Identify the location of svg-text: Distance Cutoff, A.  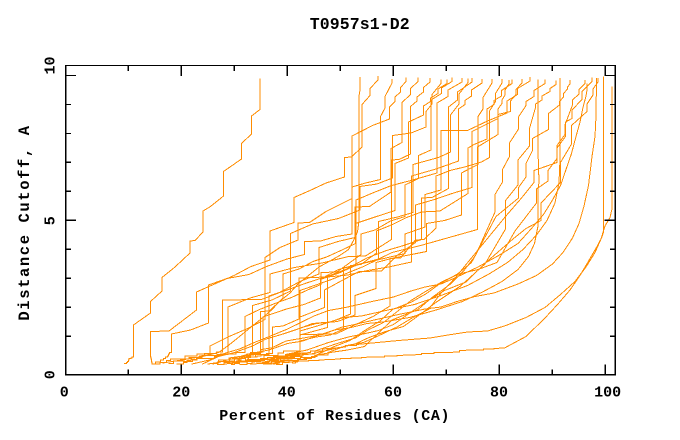
(25, 222).